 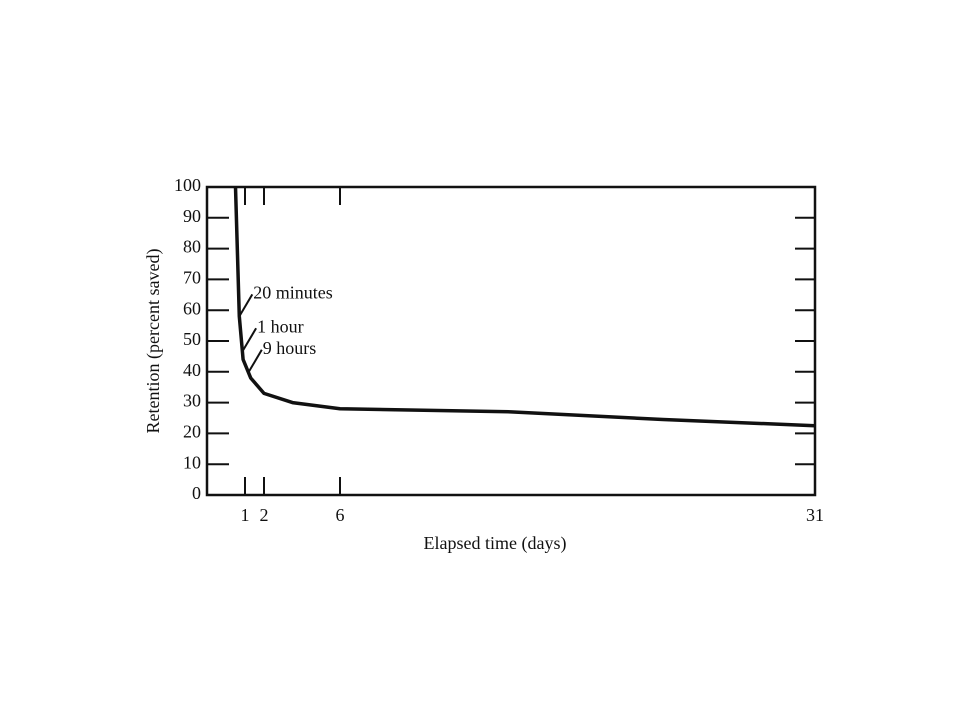 I want to click on y-tick-label: 50, so click(x=192, y=339).